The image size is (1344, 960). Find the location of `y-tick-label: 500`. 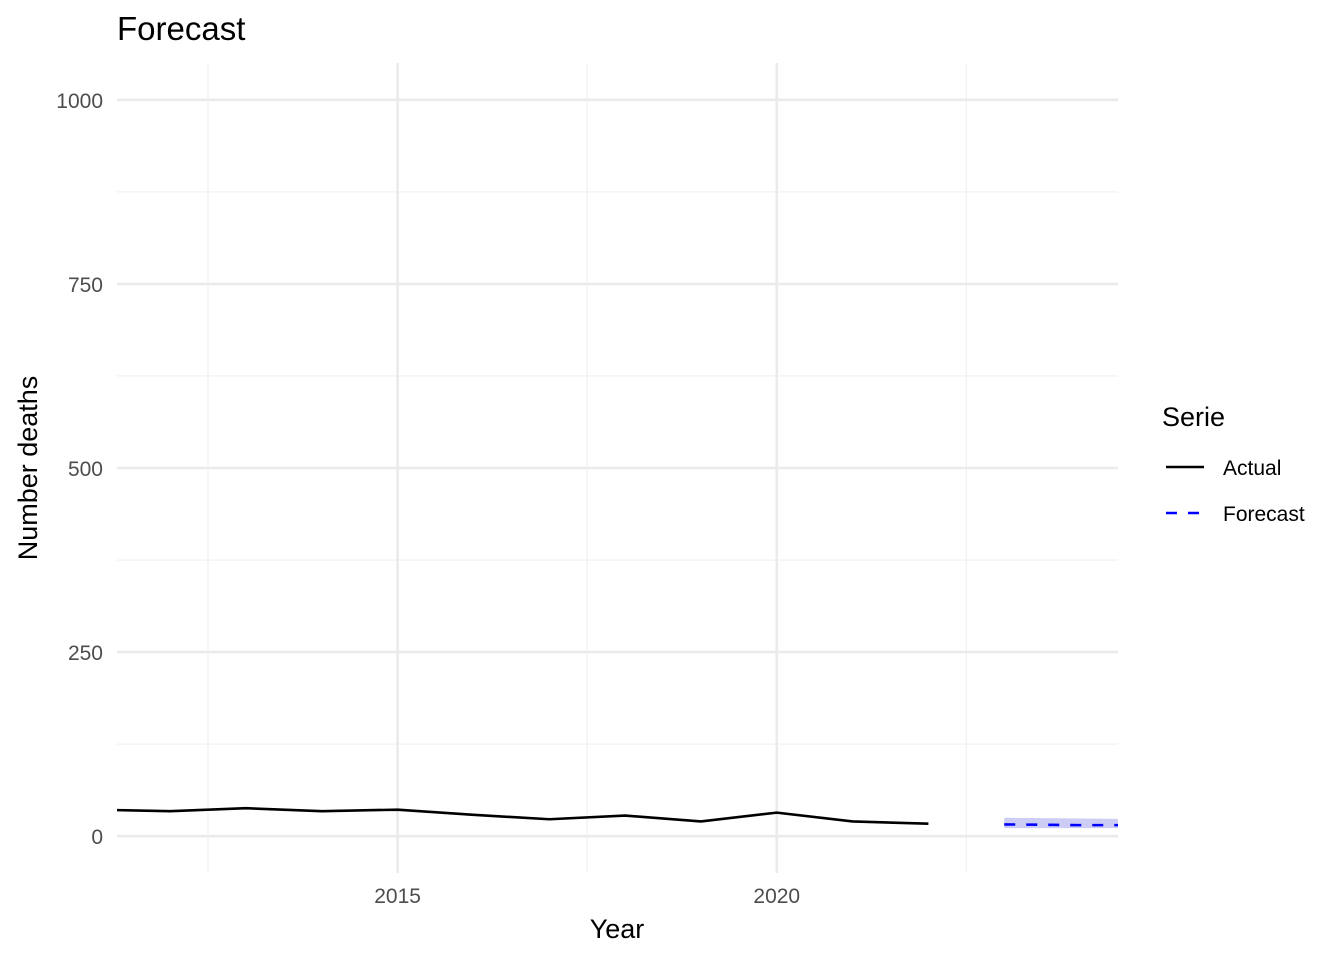

y-tick-label: 500 is located at coordinates (85, 469).